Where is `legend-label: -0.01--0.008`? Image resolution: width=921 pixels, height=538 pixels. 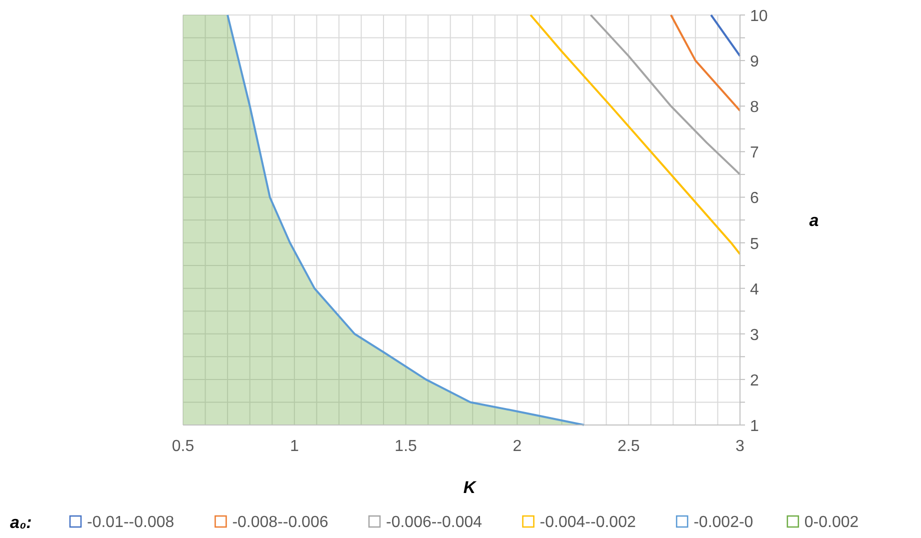
legend-label: -0.01--0.008 is located at coordinates (130, 522).